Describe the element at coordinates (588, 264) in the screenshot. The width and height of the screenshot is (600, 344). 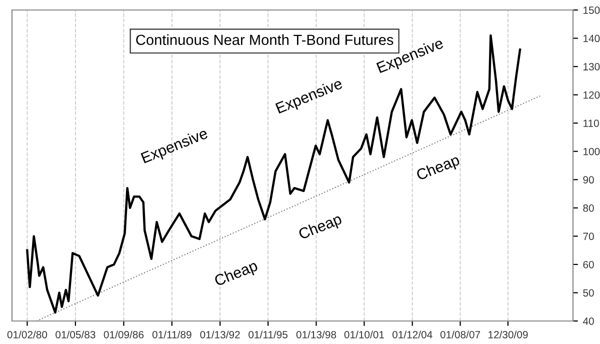
I see `y-tick-label: 60` at that location.